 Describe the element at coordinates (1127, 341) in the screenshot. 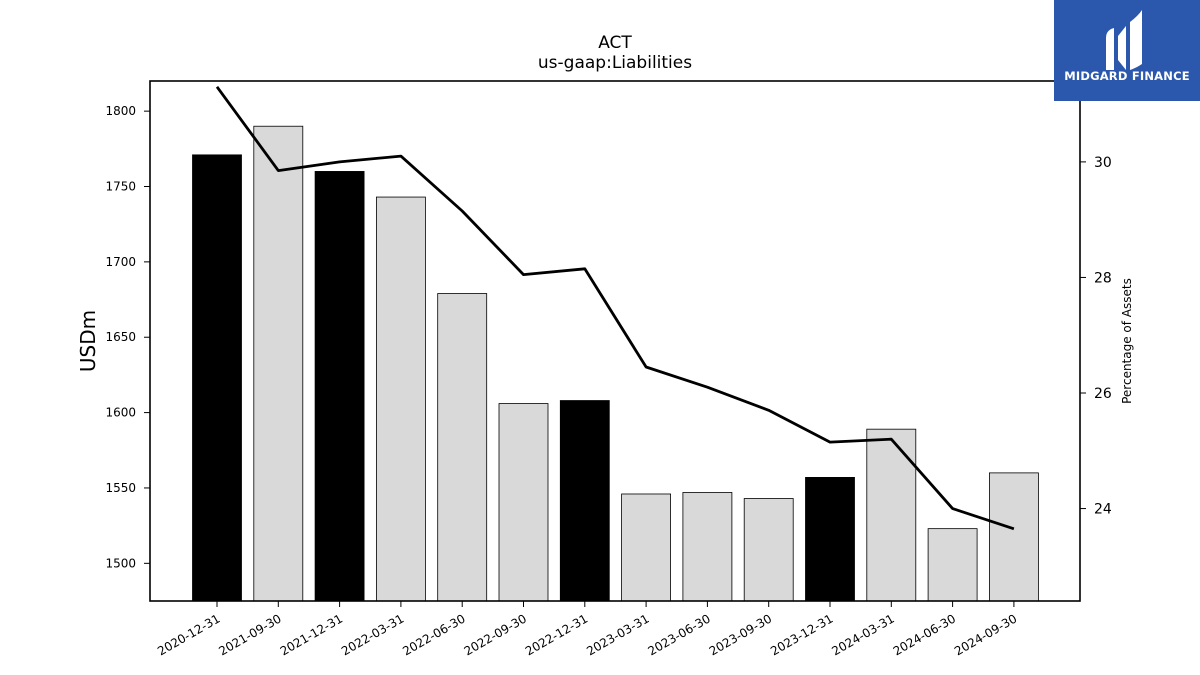

I see `y2-axis-label: Percentage of Assets` at that location.